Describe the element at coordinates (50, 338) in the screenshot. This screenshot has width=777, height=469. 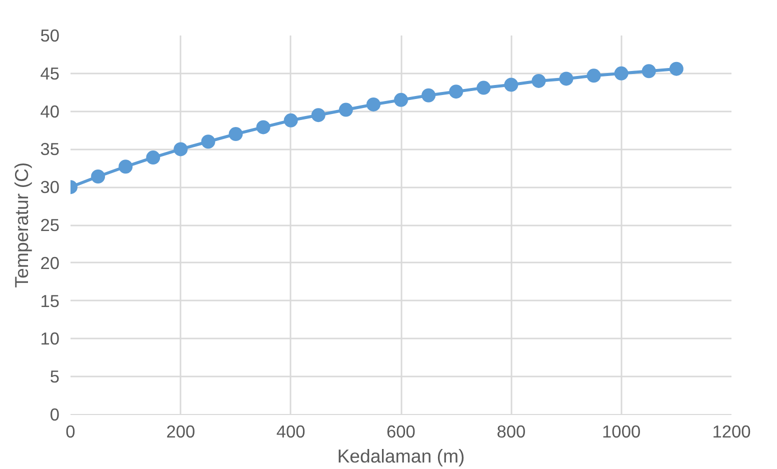
I see `y-tick-label: 10` at that location.